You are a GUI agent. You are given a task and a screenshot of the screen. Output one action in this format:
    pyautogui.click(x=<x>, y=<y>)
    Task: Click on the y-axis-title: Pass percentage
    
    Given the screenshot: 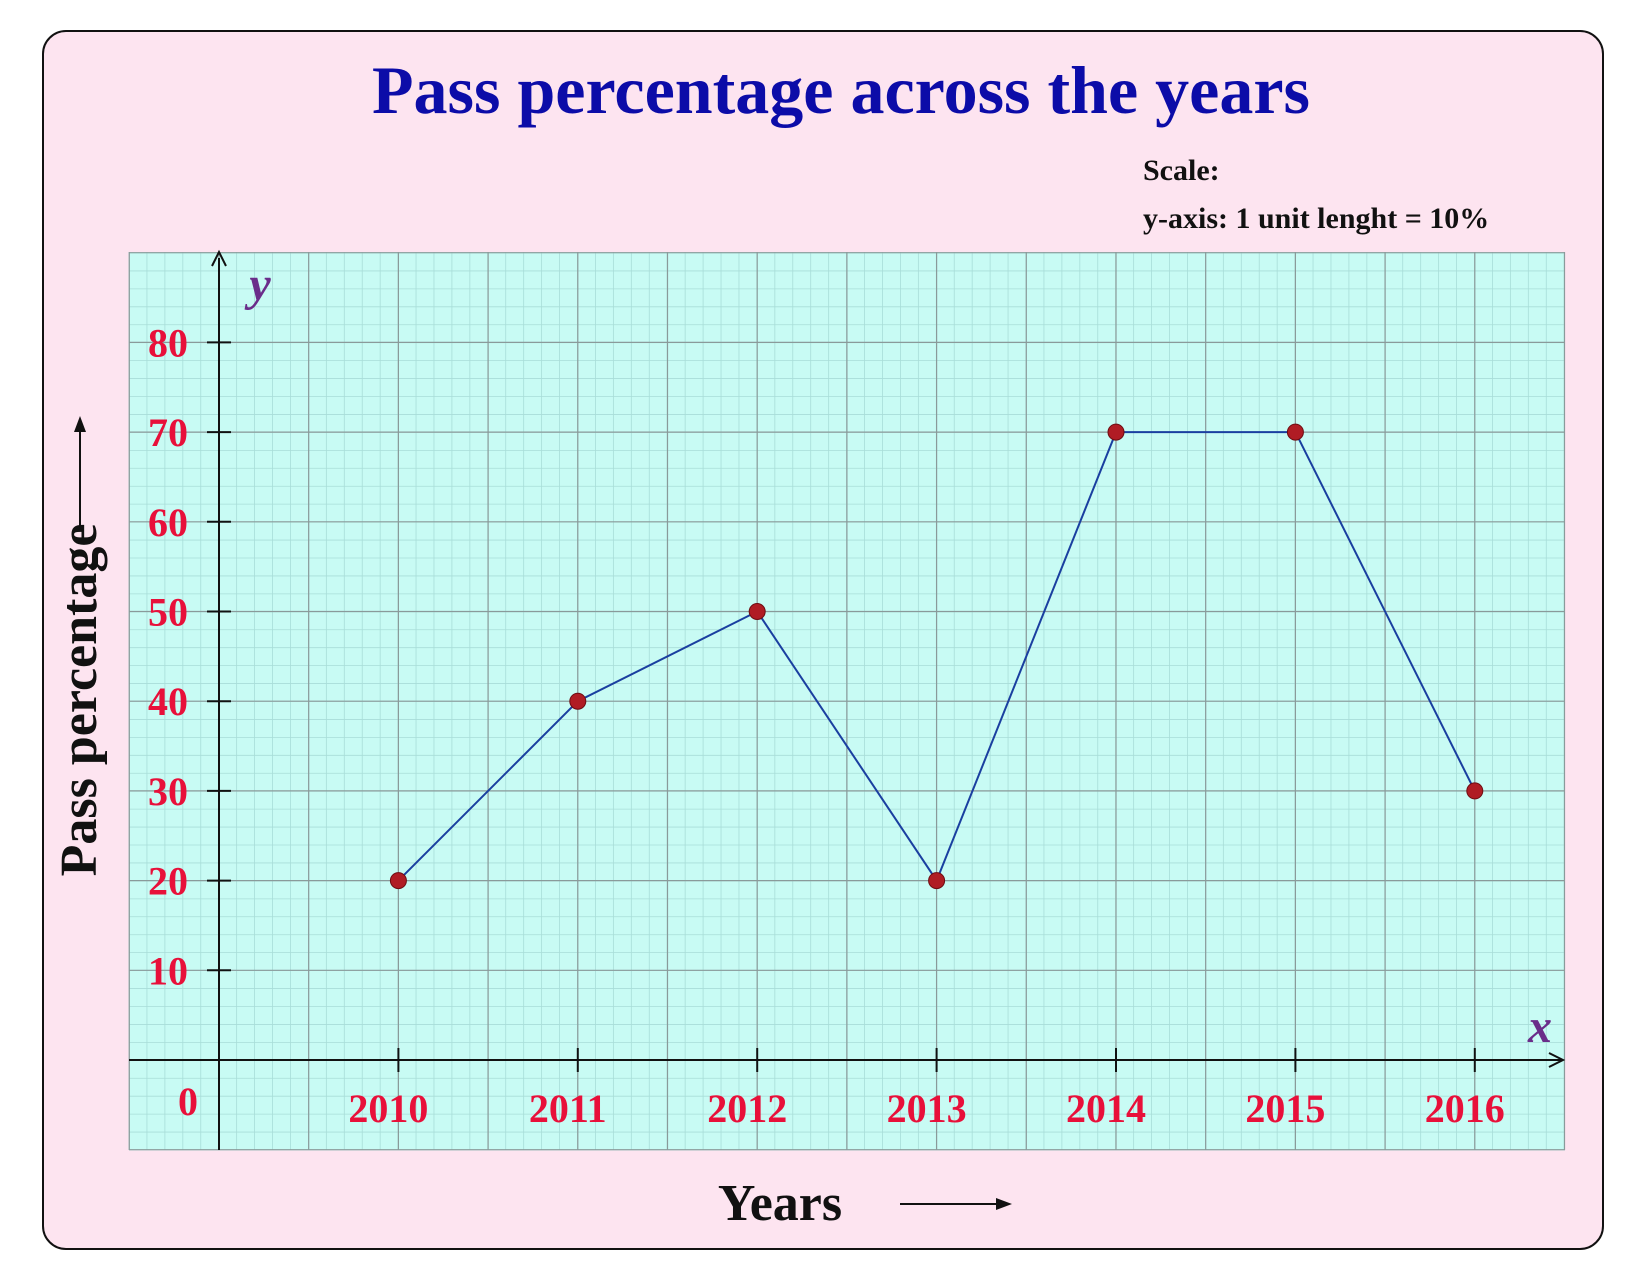 What is the action you would take?
    pyautogui.click(x=79, y=700)
    